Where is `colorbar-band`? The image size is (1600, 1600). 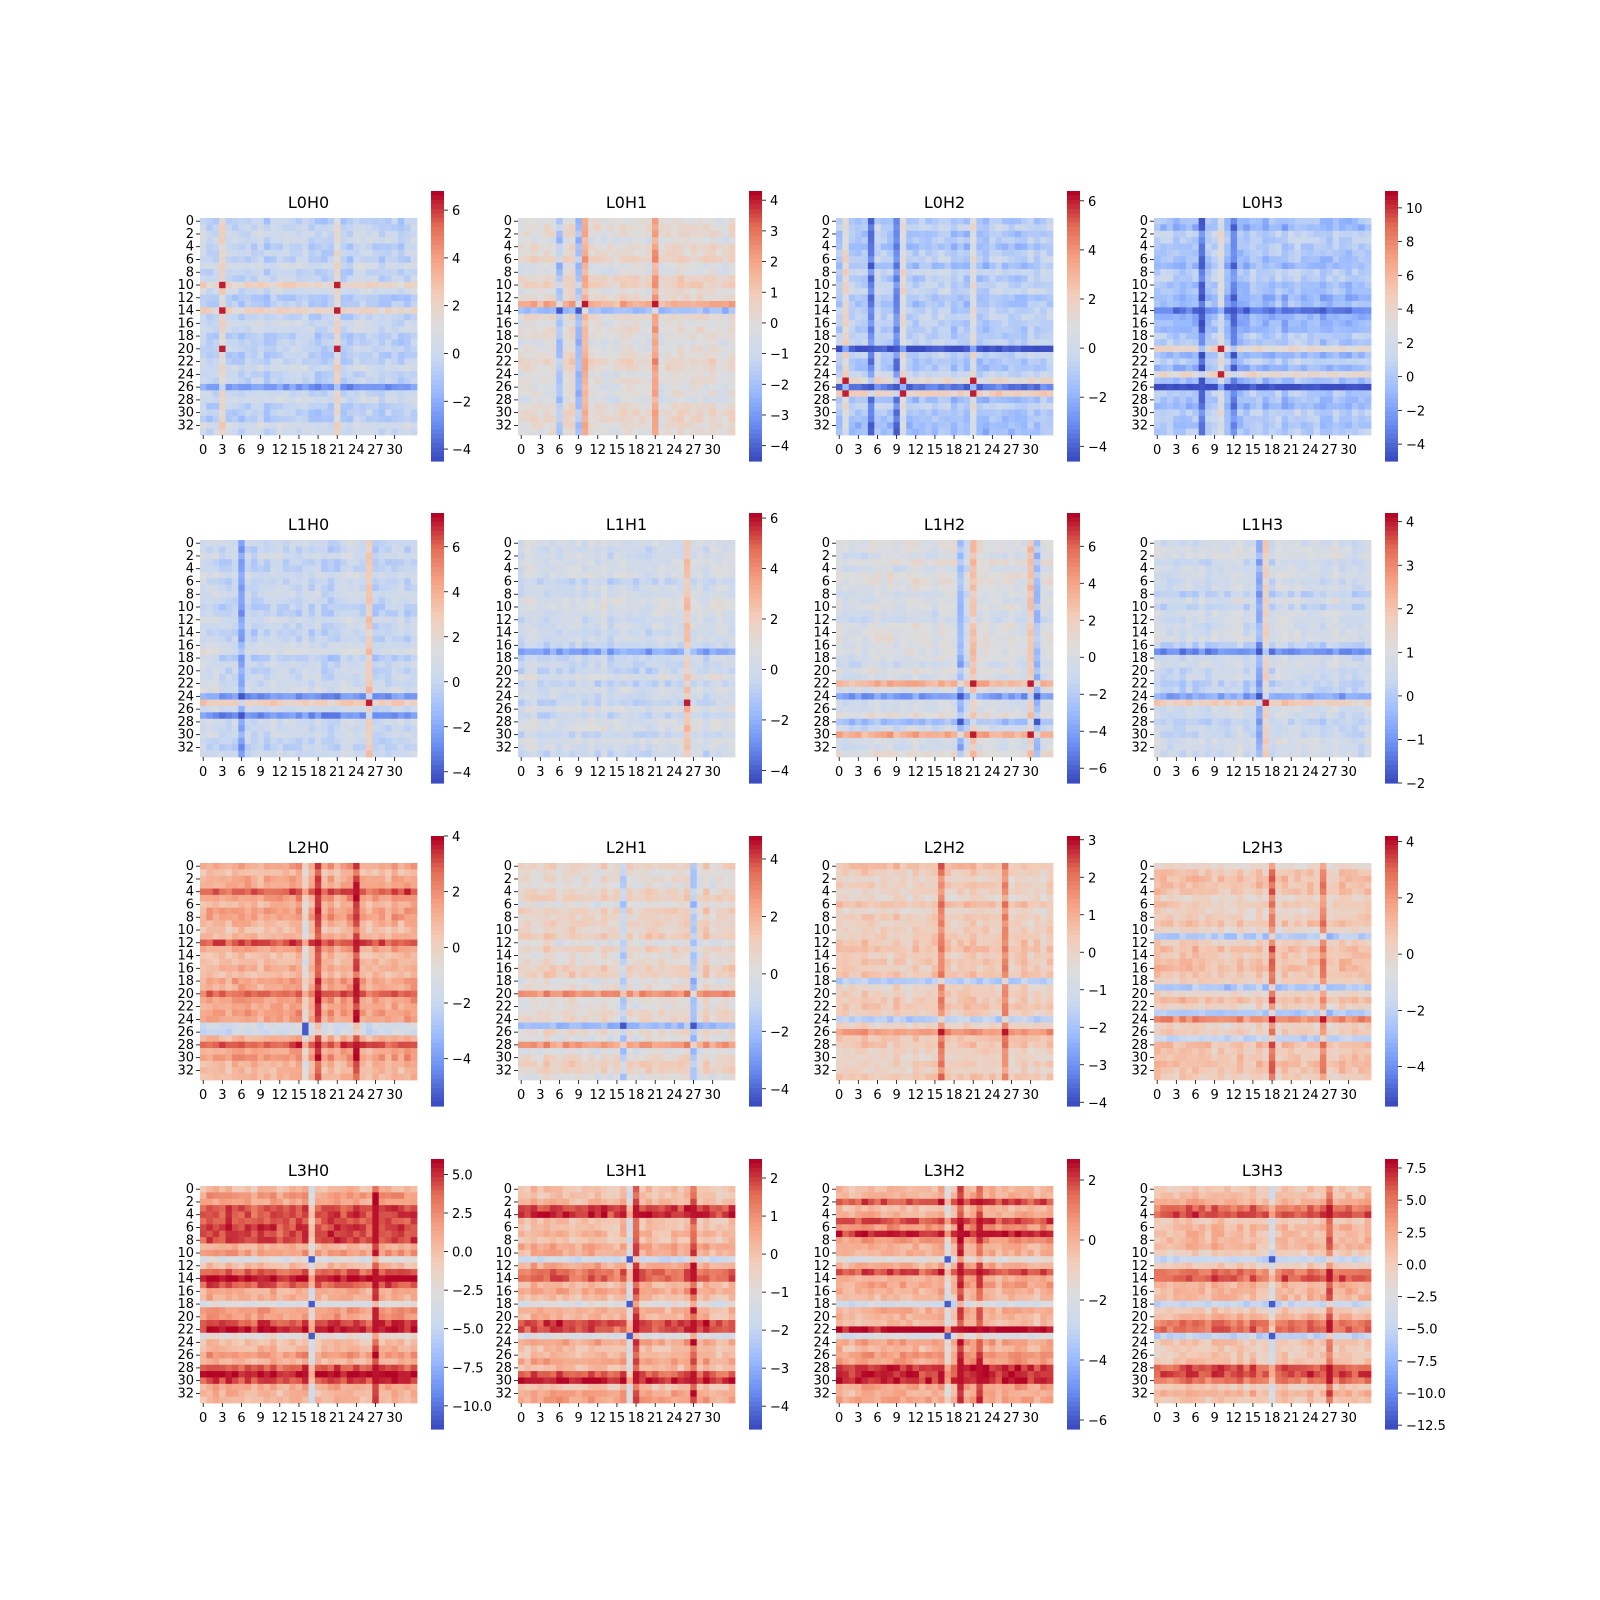 colorbar-band is located at coordinates (1073, 202).